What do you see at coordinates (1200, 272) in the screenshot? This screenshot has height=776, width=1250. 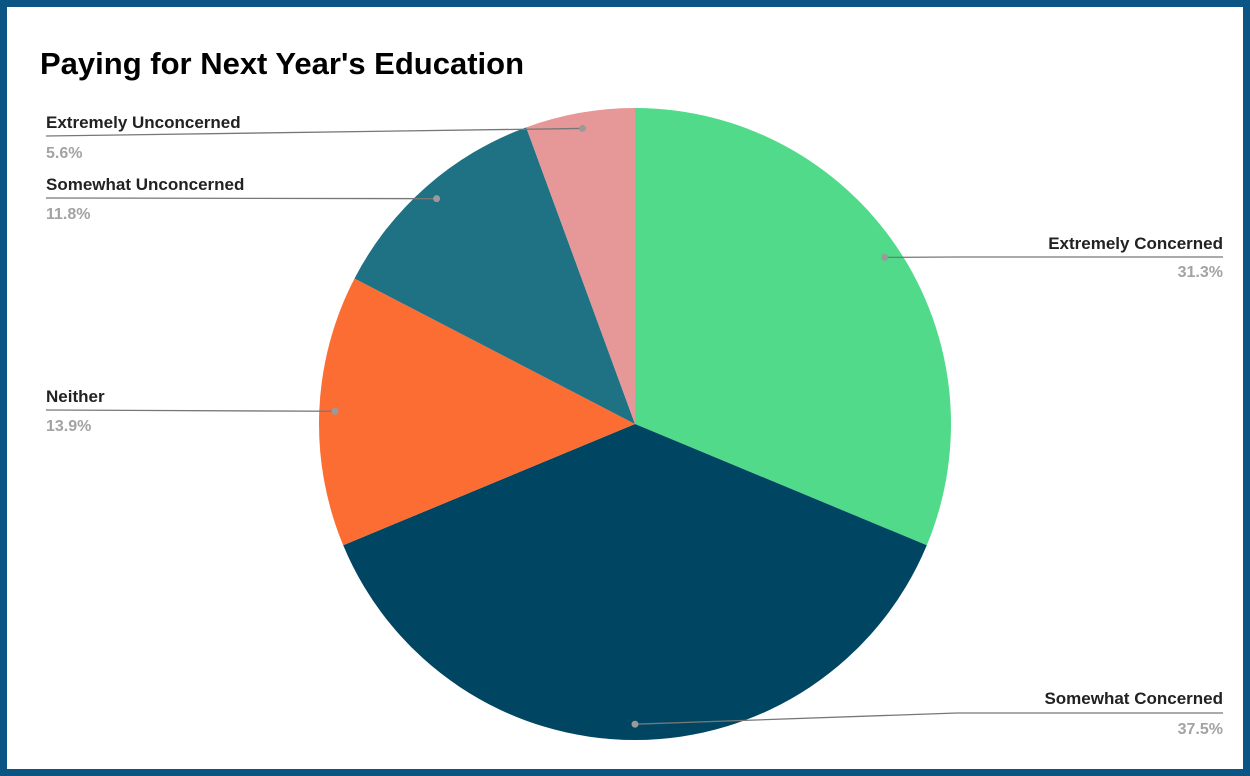 I see `slice-percentage: 31.3%` at bounding box center [1200, 272].